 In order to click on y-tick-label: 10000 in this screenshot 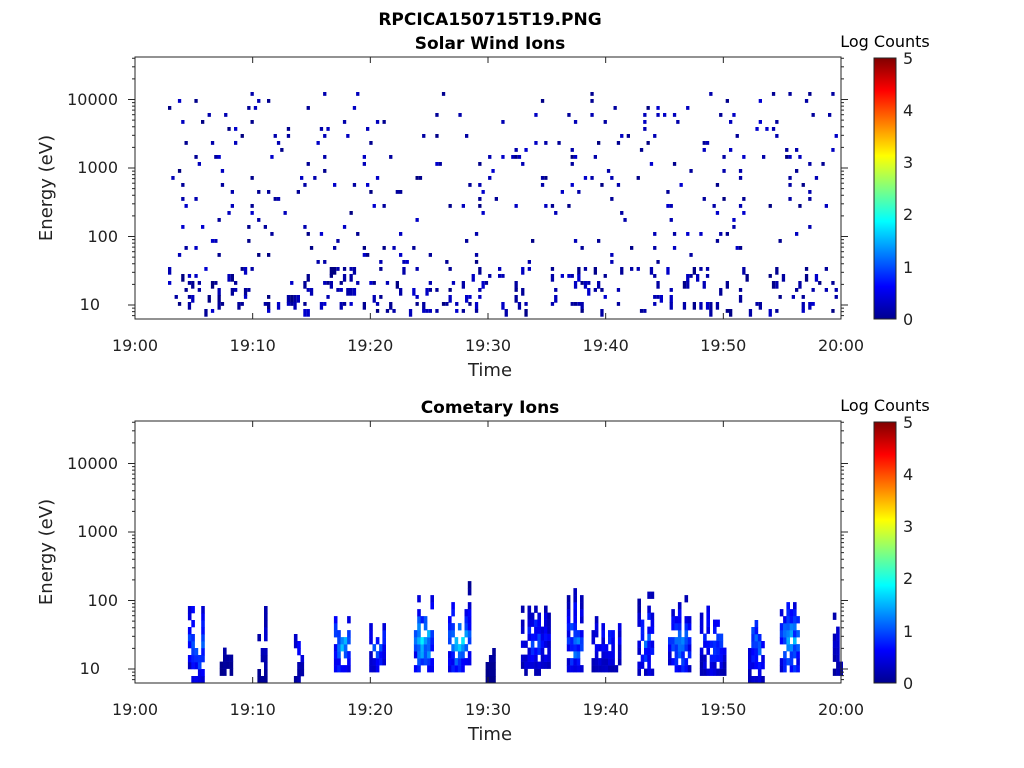, I will do `click(92, 463)`.